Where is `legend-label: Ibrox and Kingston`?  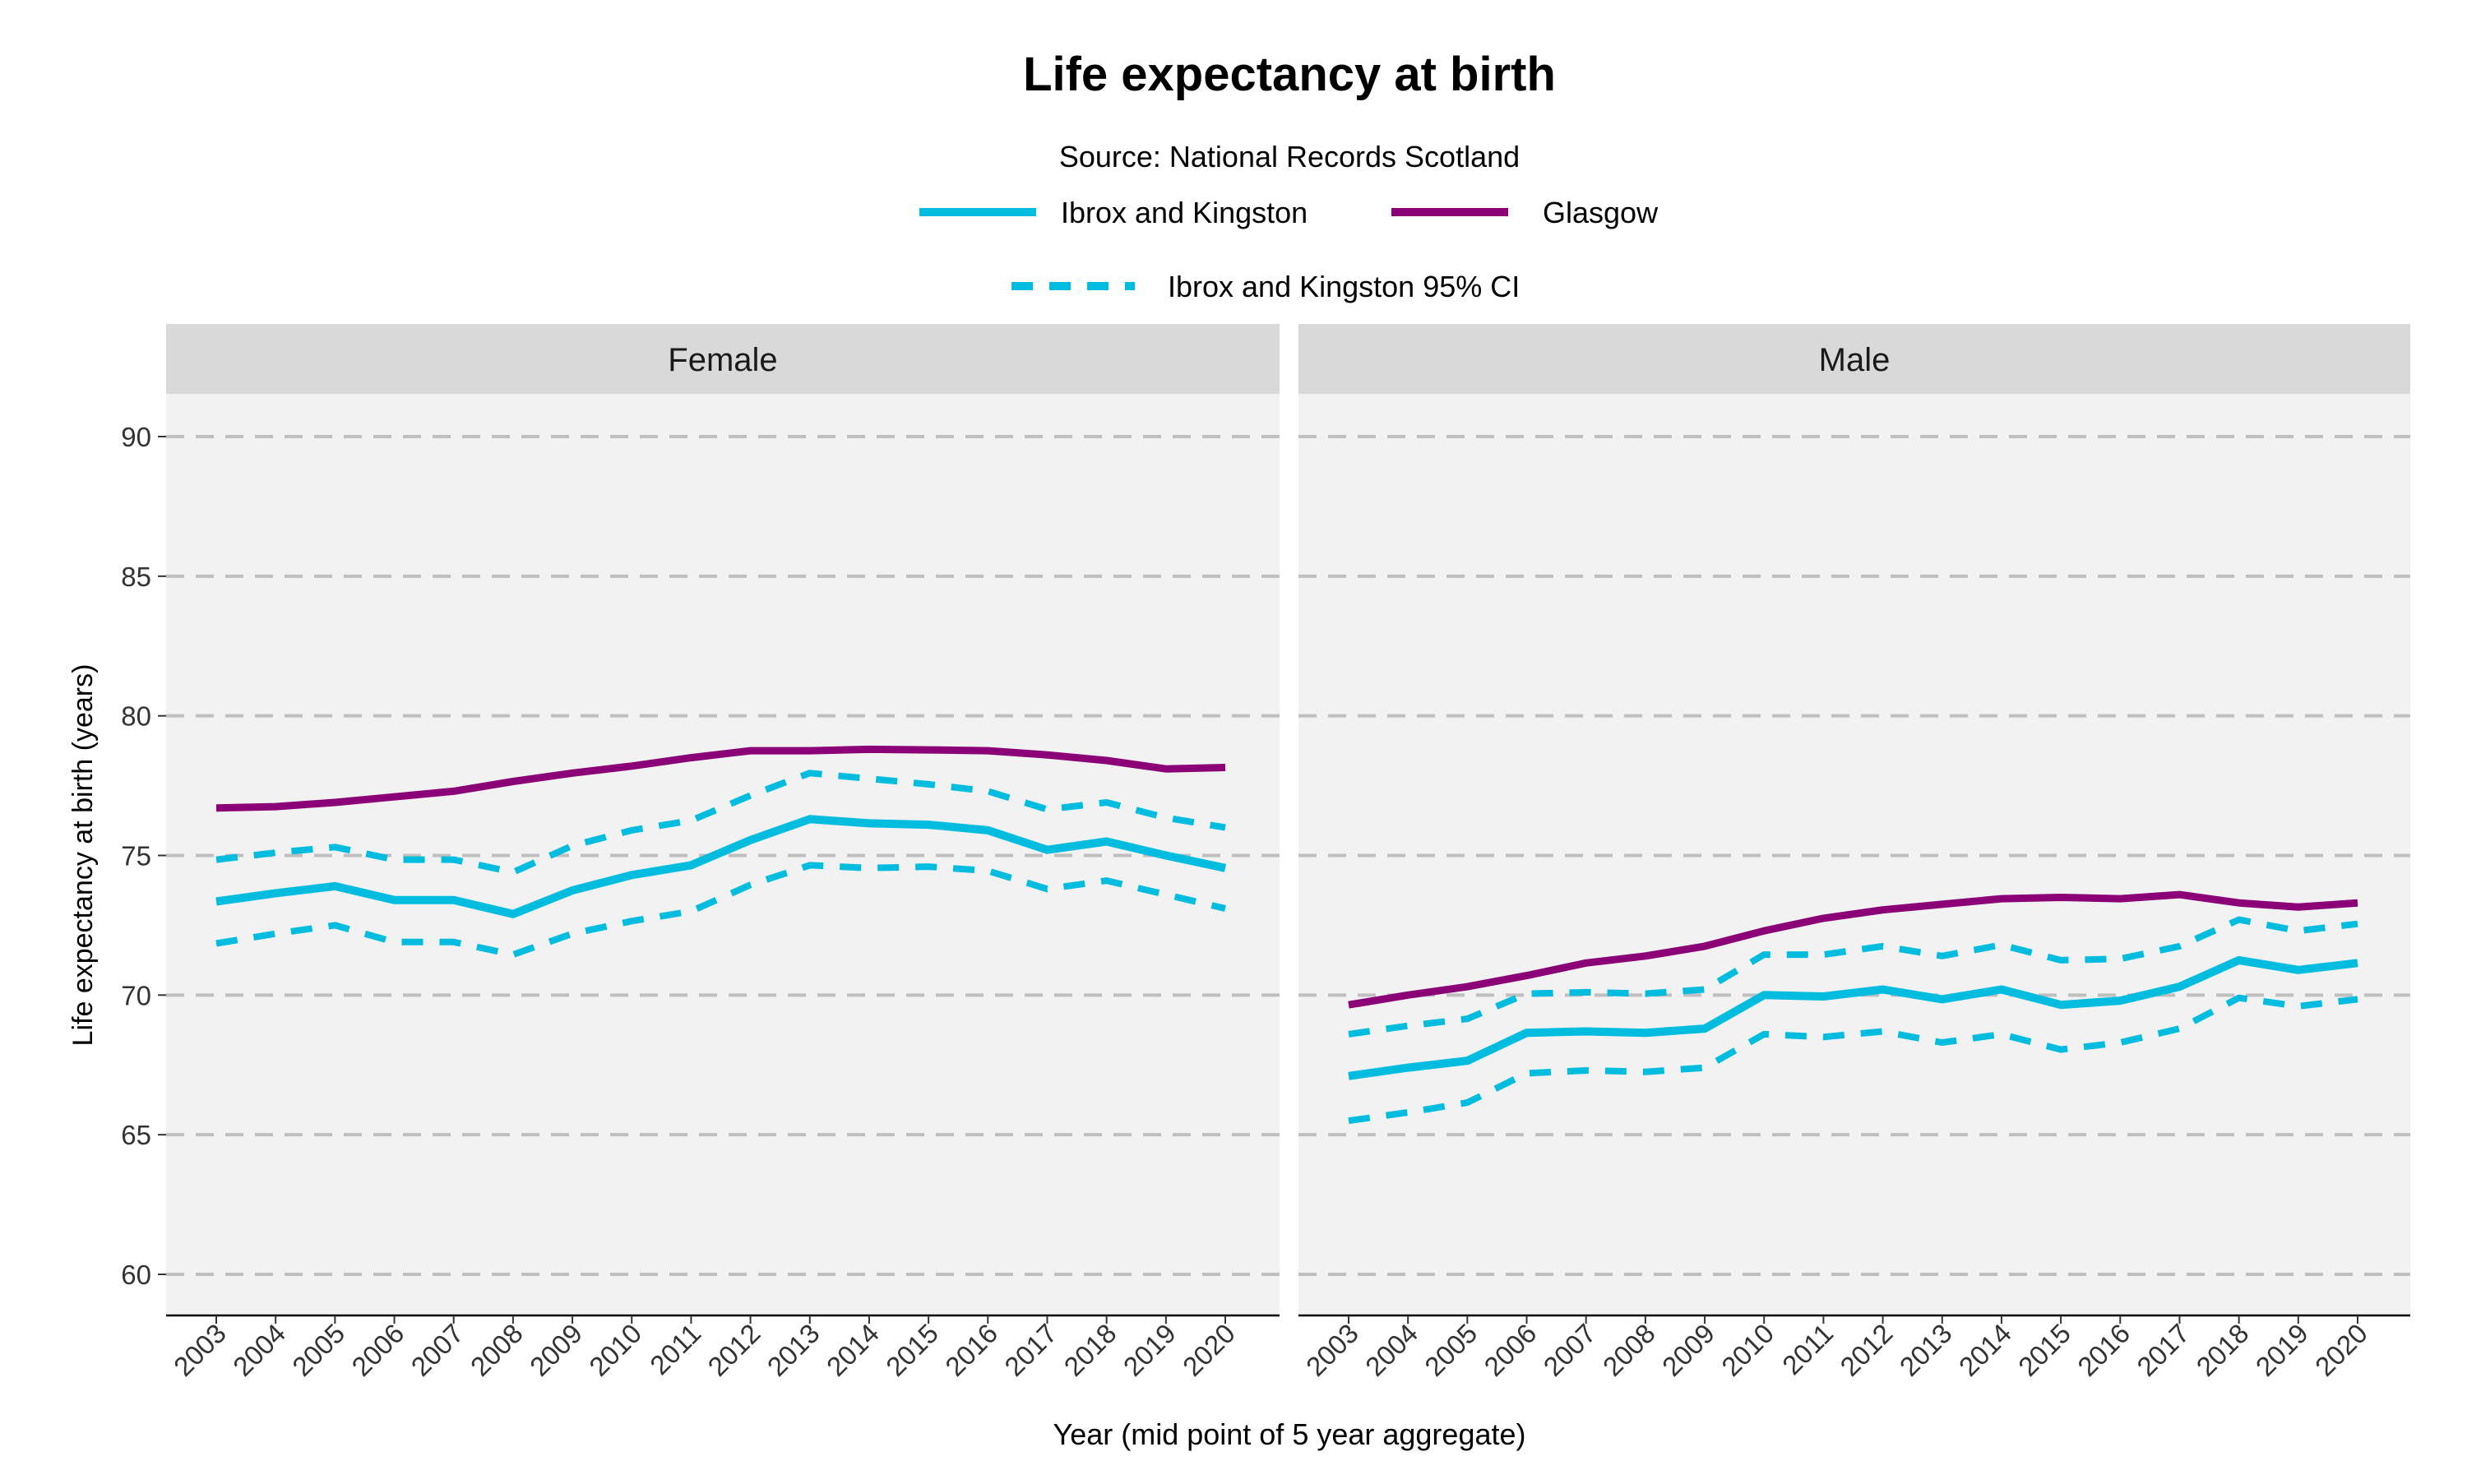
legend-label: Ibrox and Kingston is located at coordinates (1184, 212).